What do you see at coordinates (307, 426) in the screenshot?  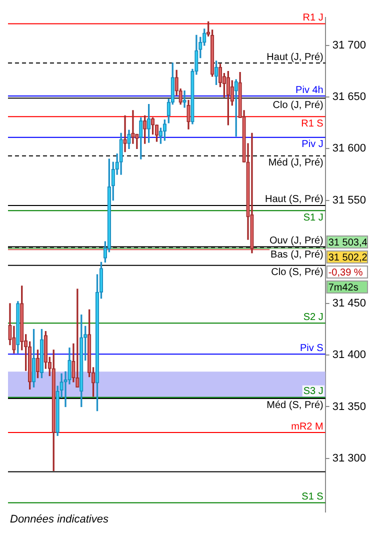 I see `ref-line-label: mR2 M` at bounding box center [307, 426].